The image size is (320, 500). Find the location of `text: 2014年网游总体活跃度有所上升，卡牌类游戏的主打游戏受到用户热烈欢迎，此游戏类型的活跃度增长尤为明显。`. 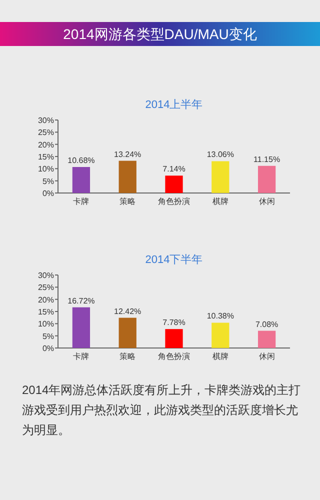

text: 2014年网游总体活跃度有所上升，卡牌类游戏的主打游戏受到用户热烈欢迎，此游戏类型的活跃度增长尤为明显。 is located at coordinates (162, 410).